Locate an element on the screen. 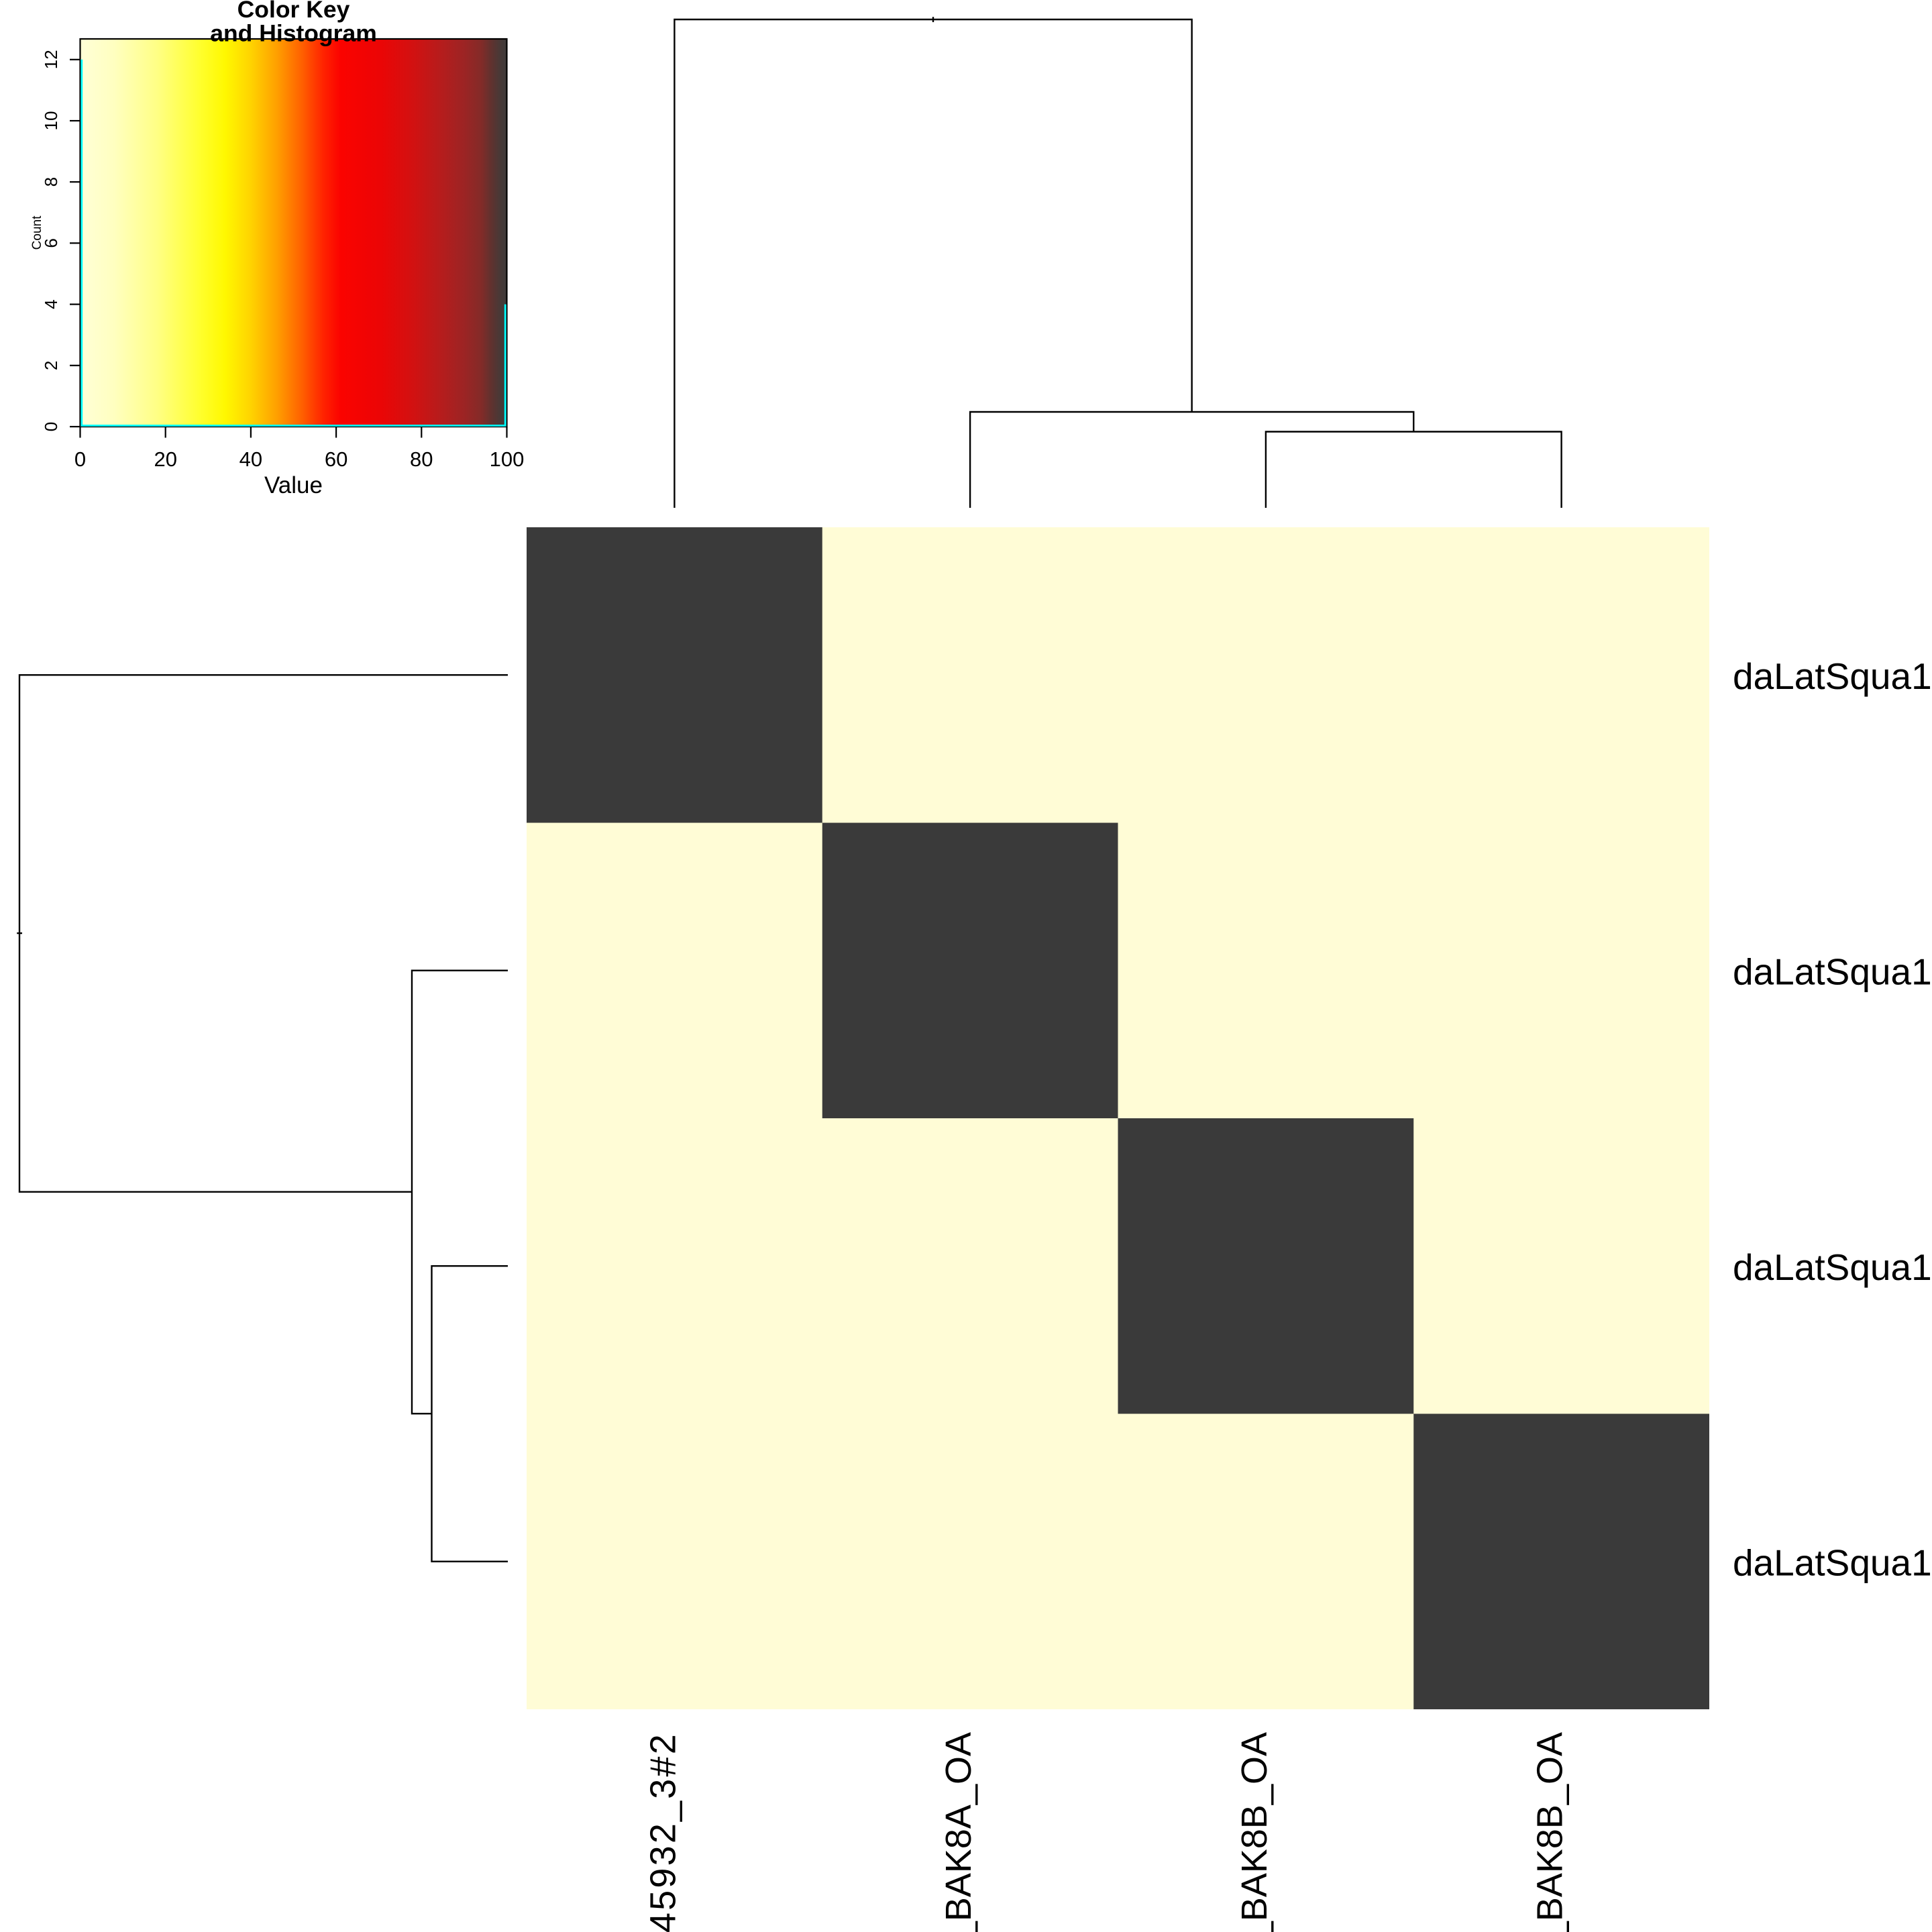 Image resolution: width=1932 pixels, height=1932 pixels. svg-text: 6 is located at coordinates (51, 243).